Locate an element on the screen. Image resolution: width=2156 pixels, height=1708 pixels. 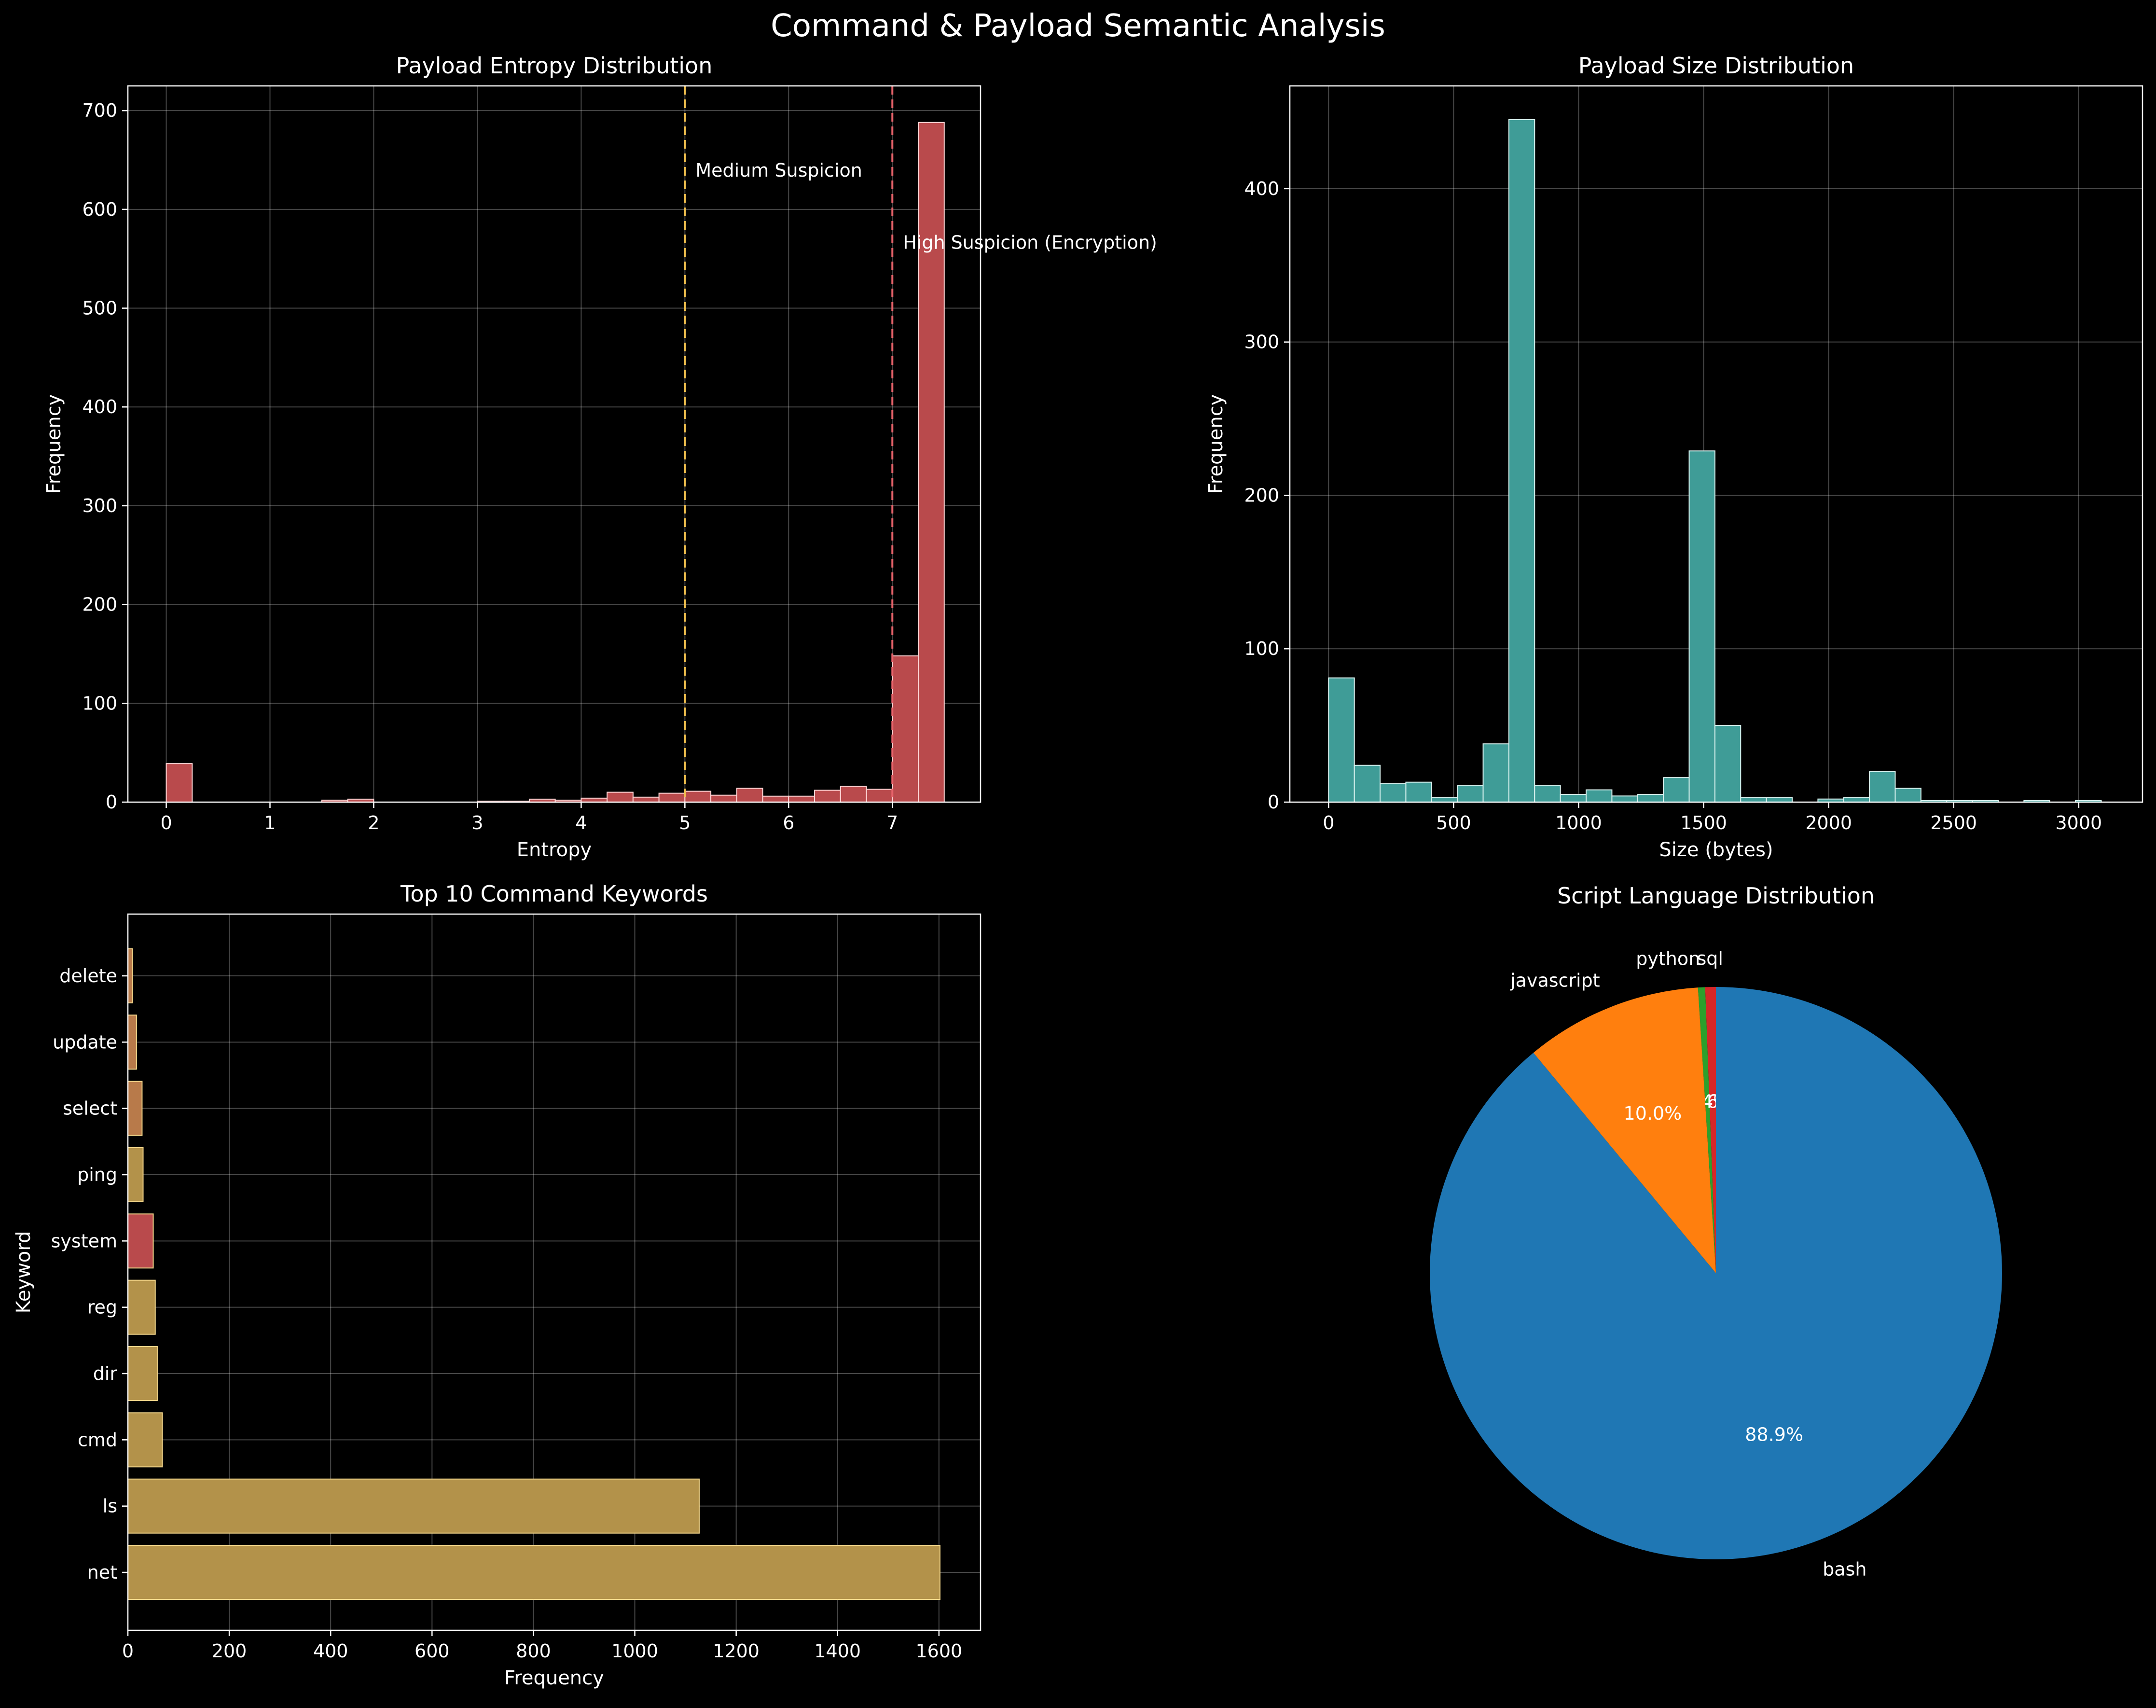
x-tick-label: 6 is located at coordinates (788, 822).